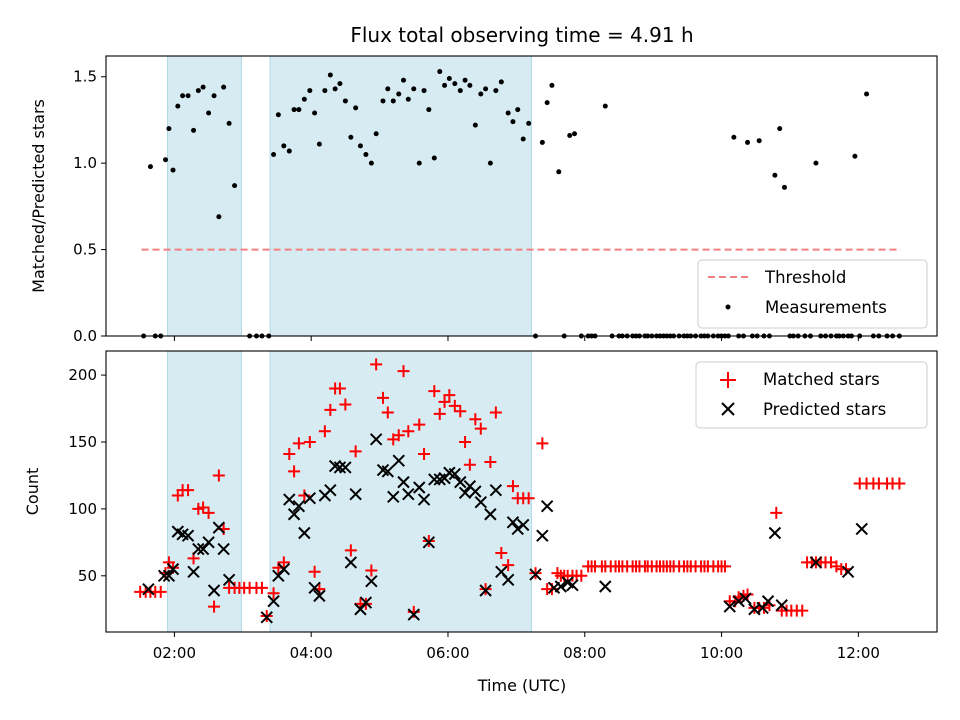 The width and height of the screenshot is (960, 720). Describe the element at coordinates (728, 380) in the screenshot. I see `legend-matched-swatch` at that location.